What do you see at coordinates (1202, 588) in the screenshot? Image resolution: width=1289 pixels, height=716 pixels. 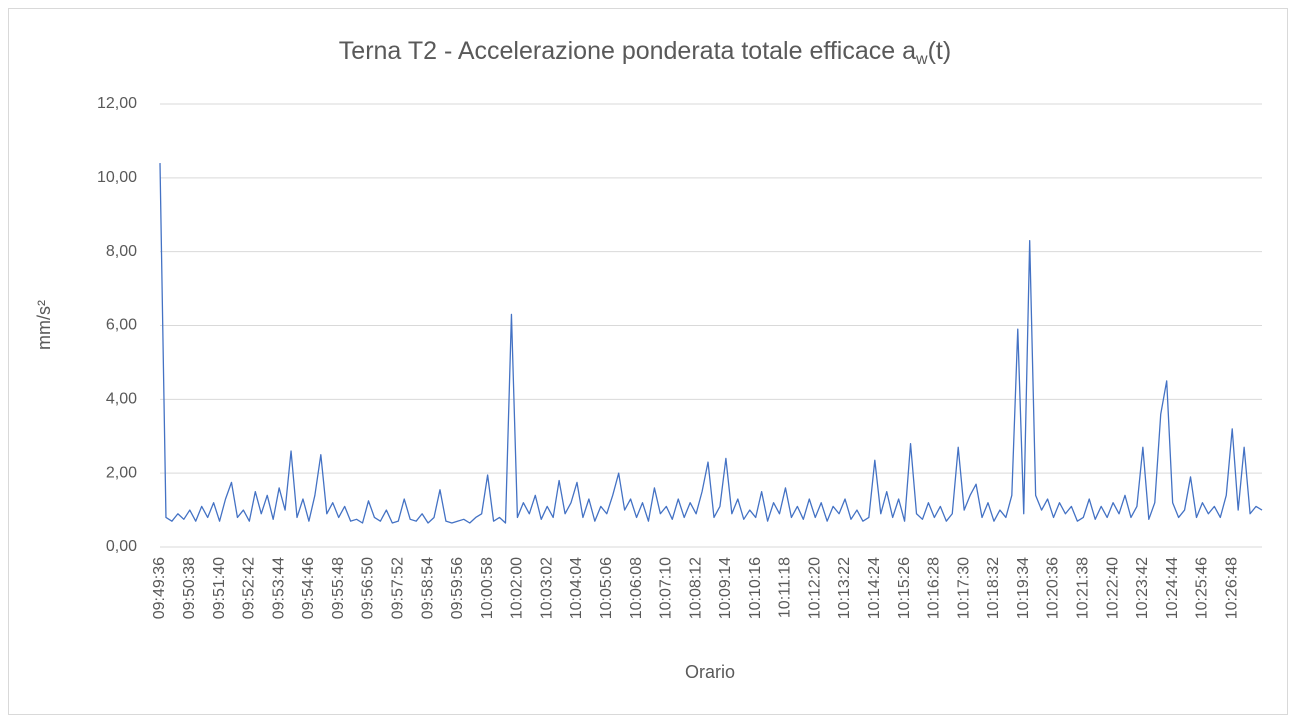 I see `x-tick-label: 10:25:46` at bounding box center [1202, 588].